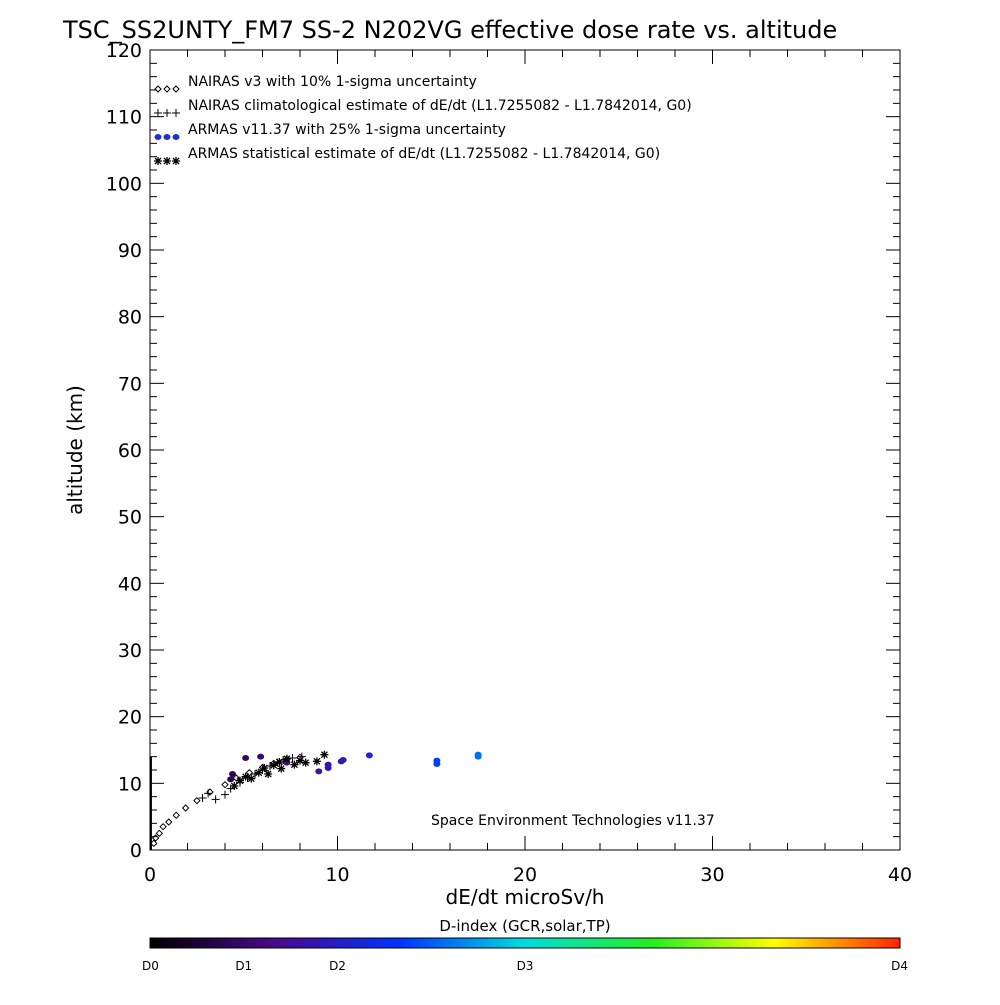 This screenshot has width=1000, height=1005. I want to click on x-tick-label: 30, so click(712, 875).